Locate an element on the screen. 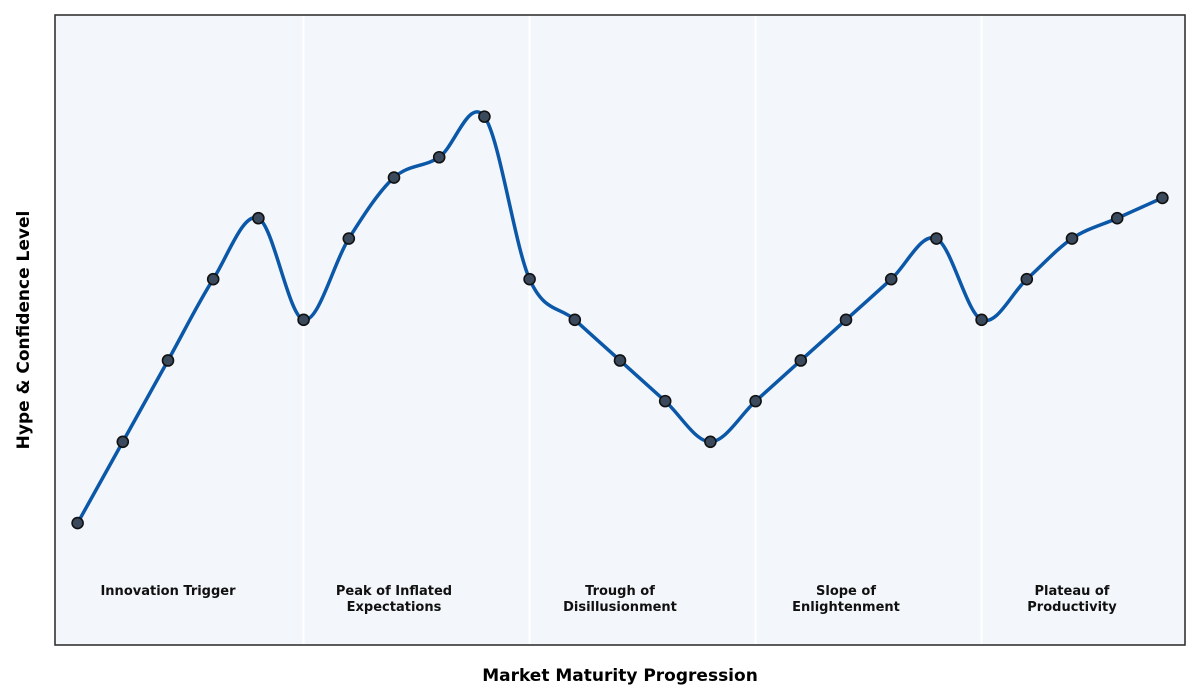 The height and width of the screenshot is (700, 1200). x-axis-label: Market Maturity Progression is located at coordinates (620, 676).